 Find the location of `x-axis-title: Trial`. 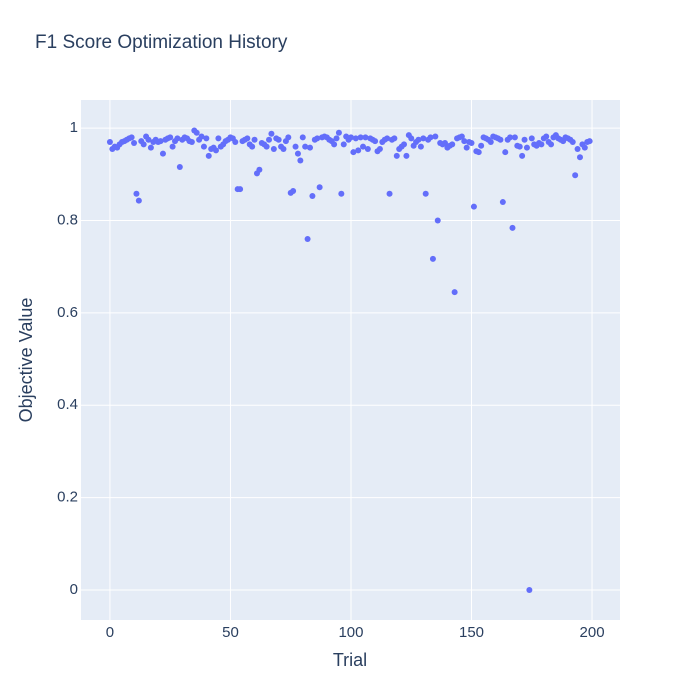

x-axis-title: Trial is located at coordinates (350, 660).